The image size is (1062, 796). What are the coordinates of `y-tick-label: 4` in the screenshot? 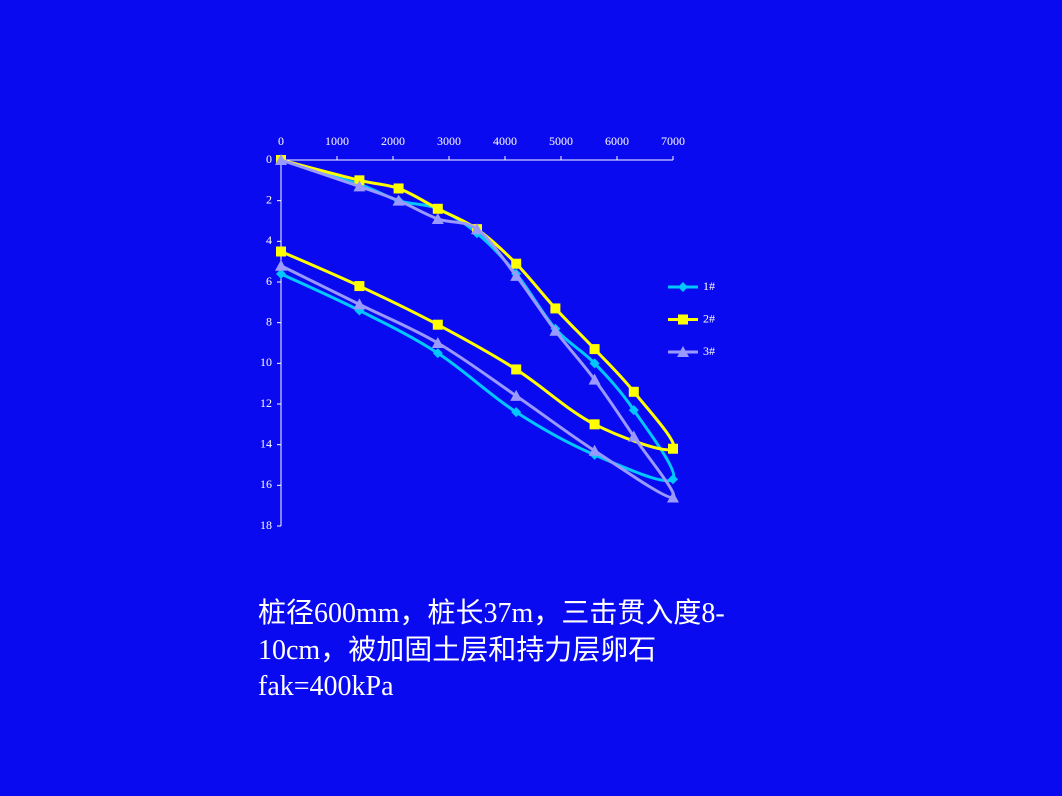 It's located at (269, 240).